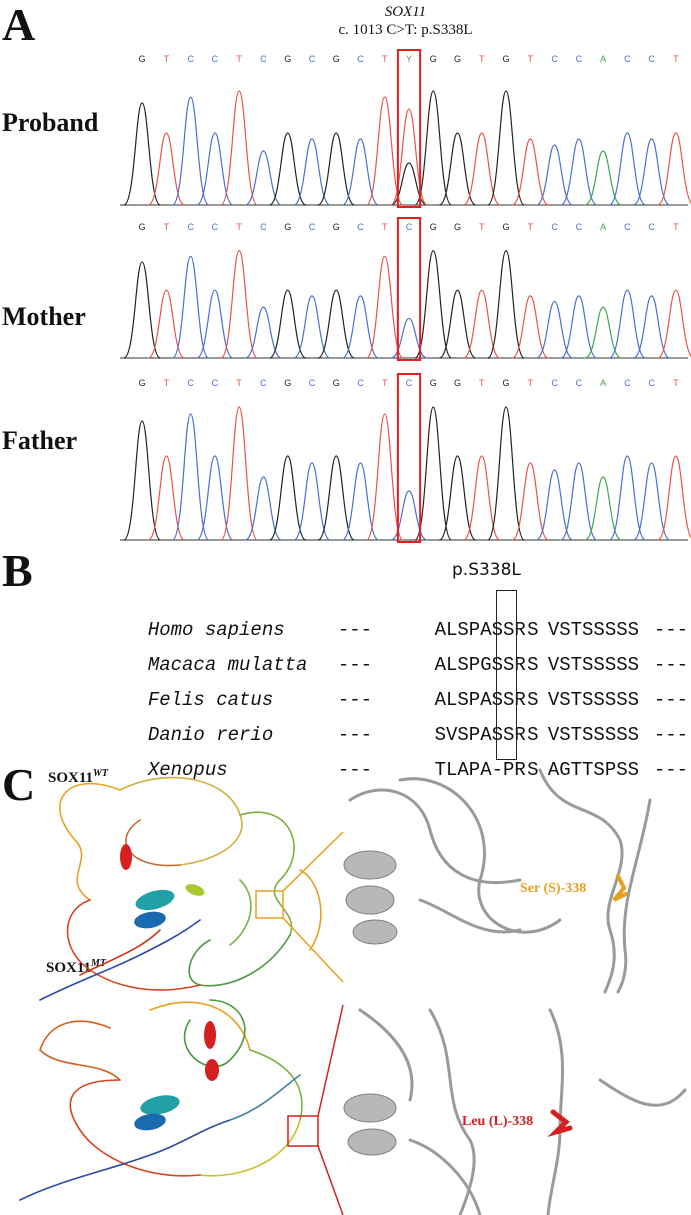  I want to click on variant-notation: c. 1013 C>T: p.S338L, so click(405, 30).